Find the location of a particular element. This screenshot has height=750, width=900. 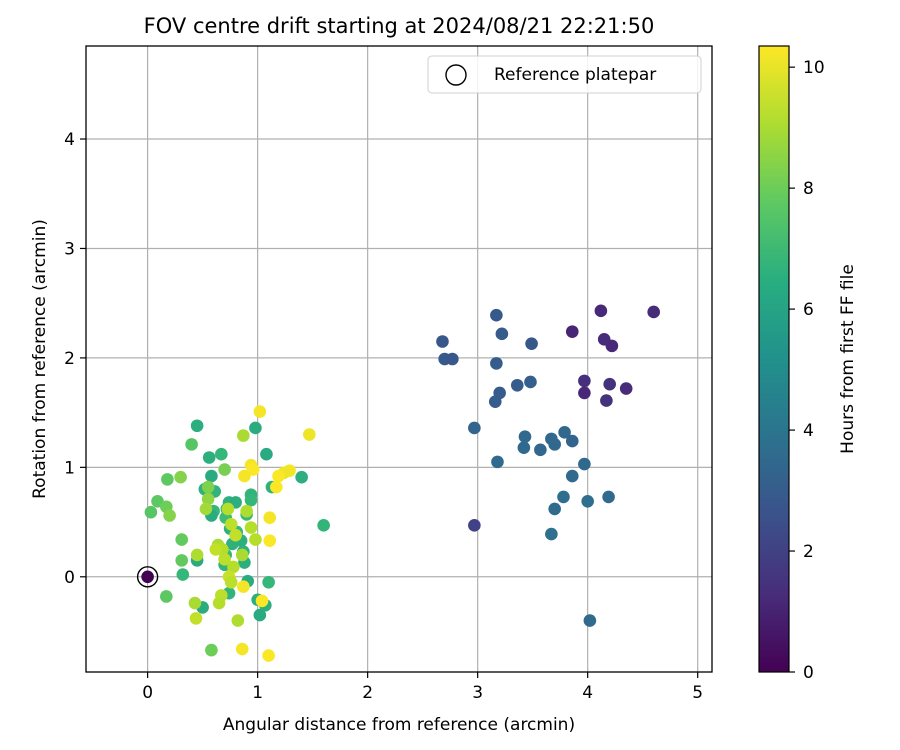

legend-entry-label: Reference platepar is located at coordinates (575, 75).